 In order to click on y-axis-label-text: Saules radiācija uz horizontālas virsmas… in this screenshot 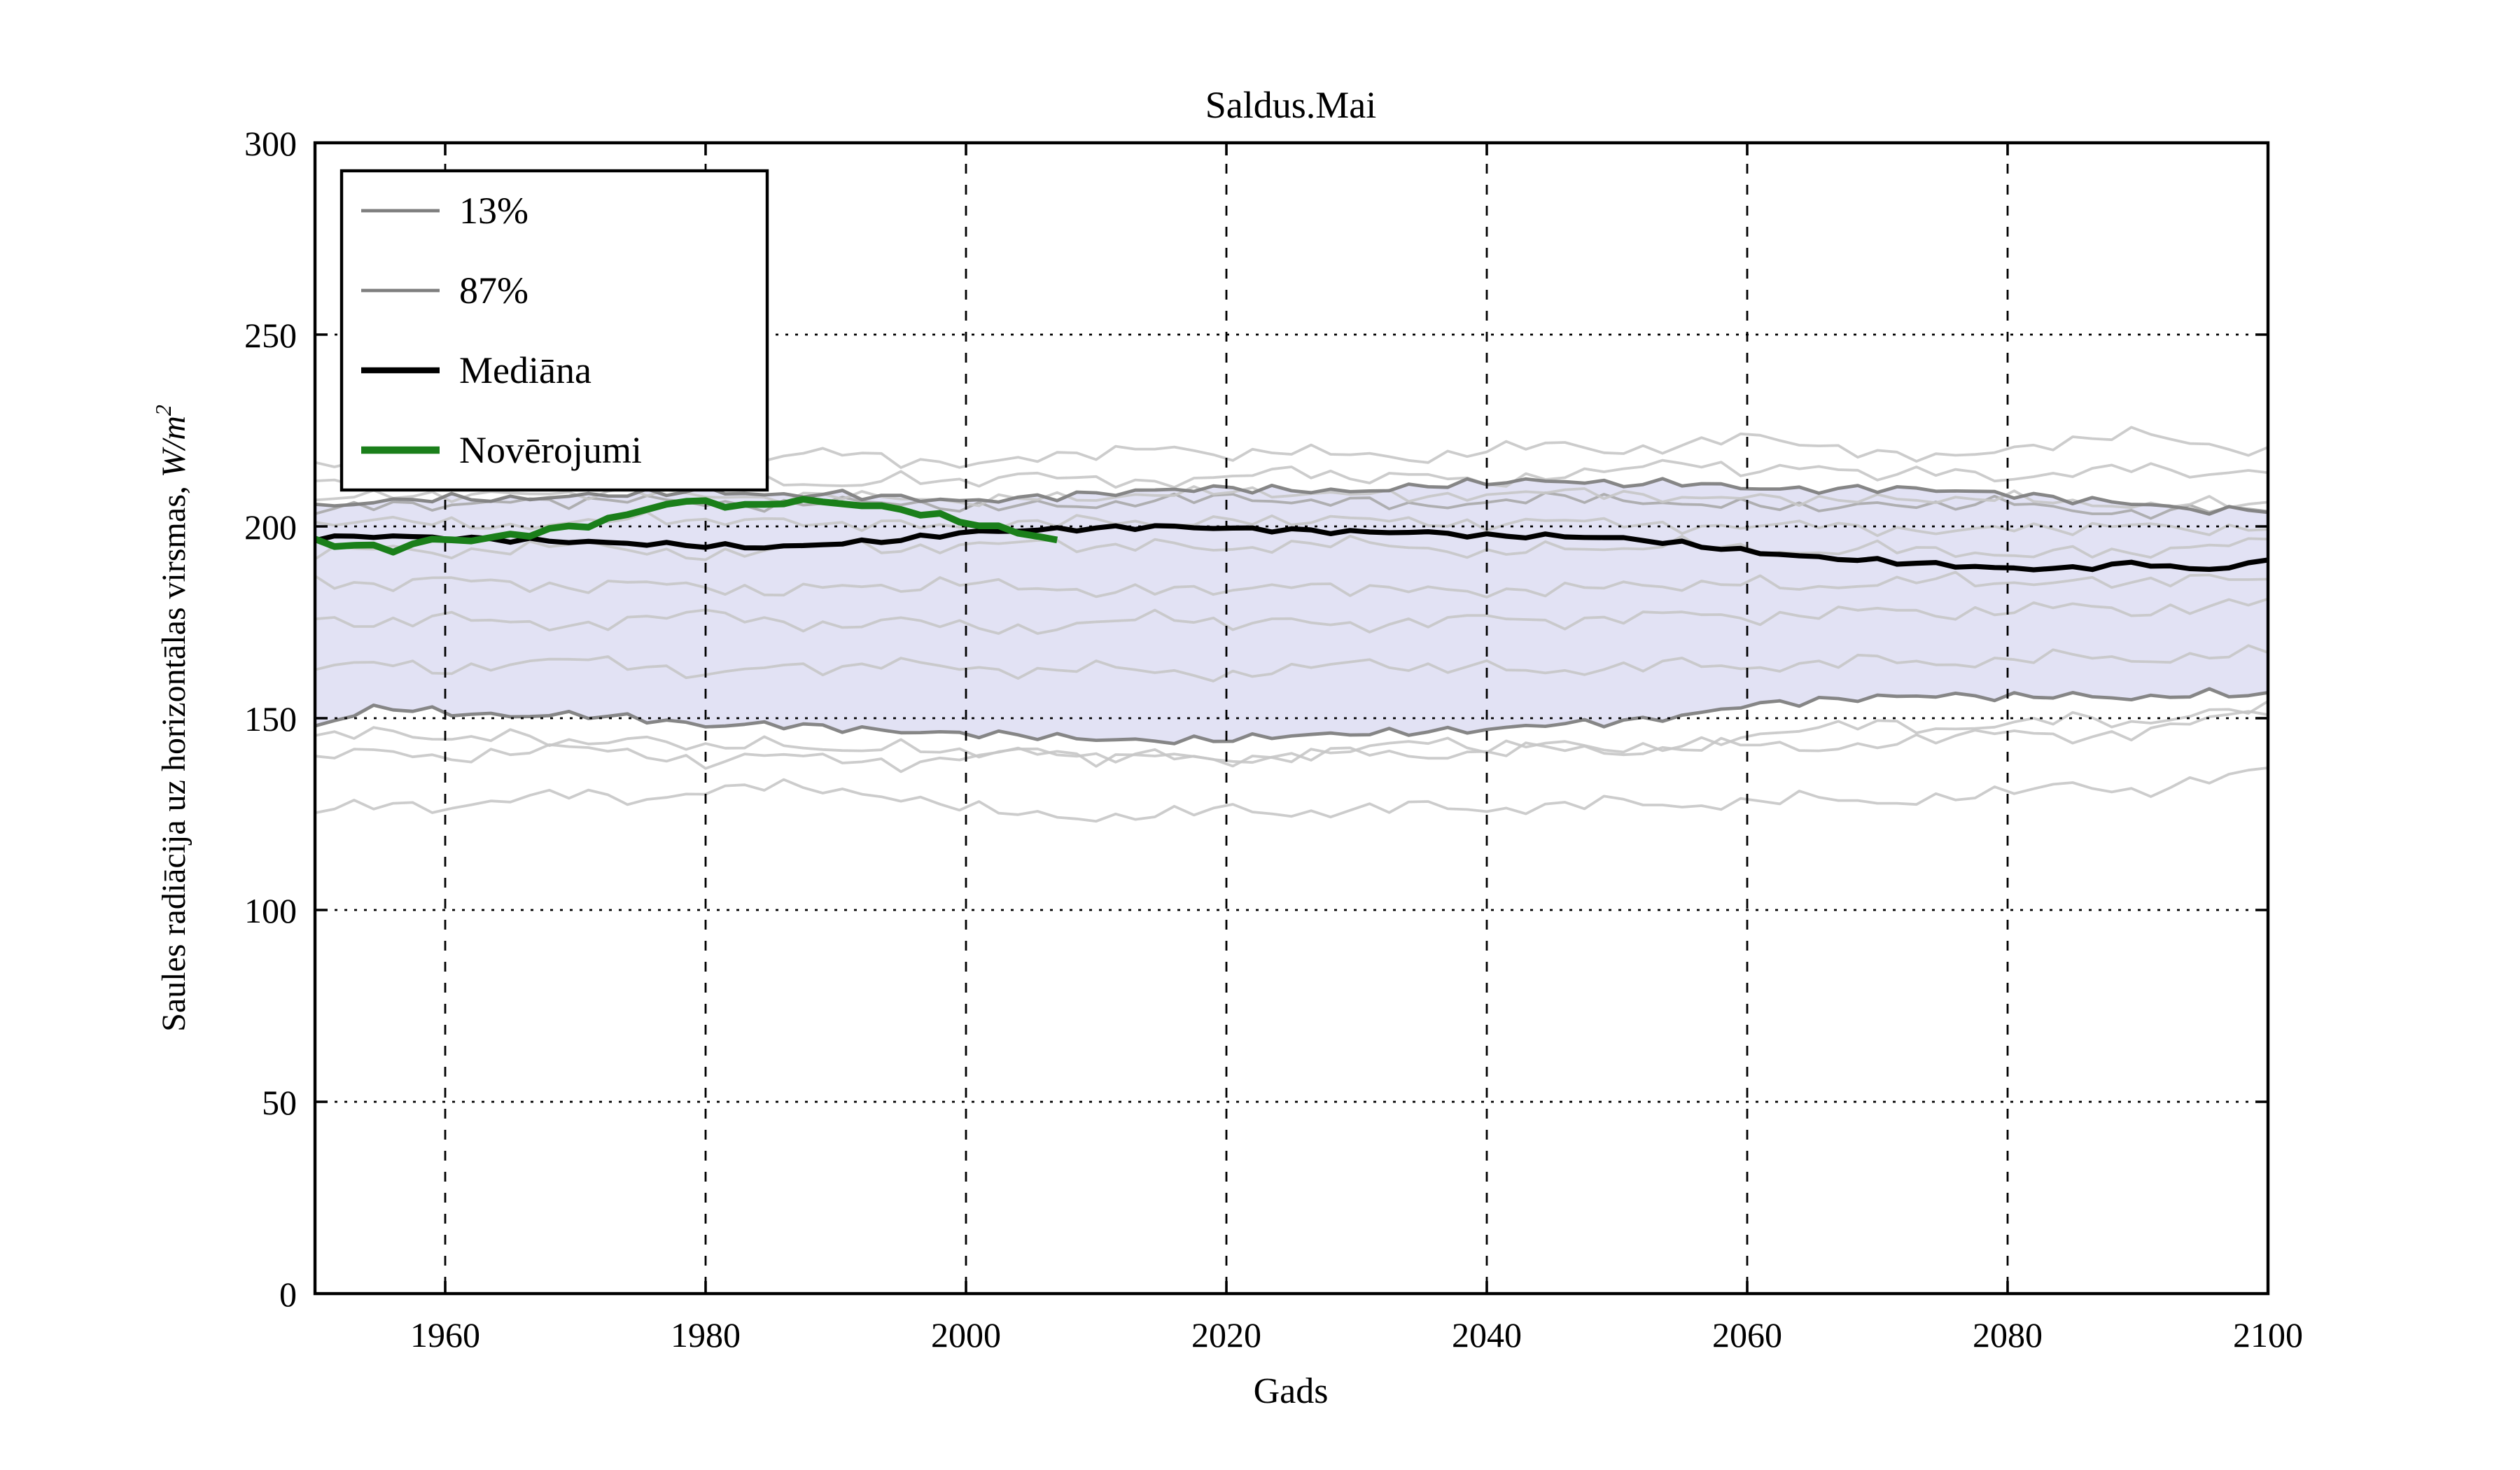, I will do `click(173, 754)`.